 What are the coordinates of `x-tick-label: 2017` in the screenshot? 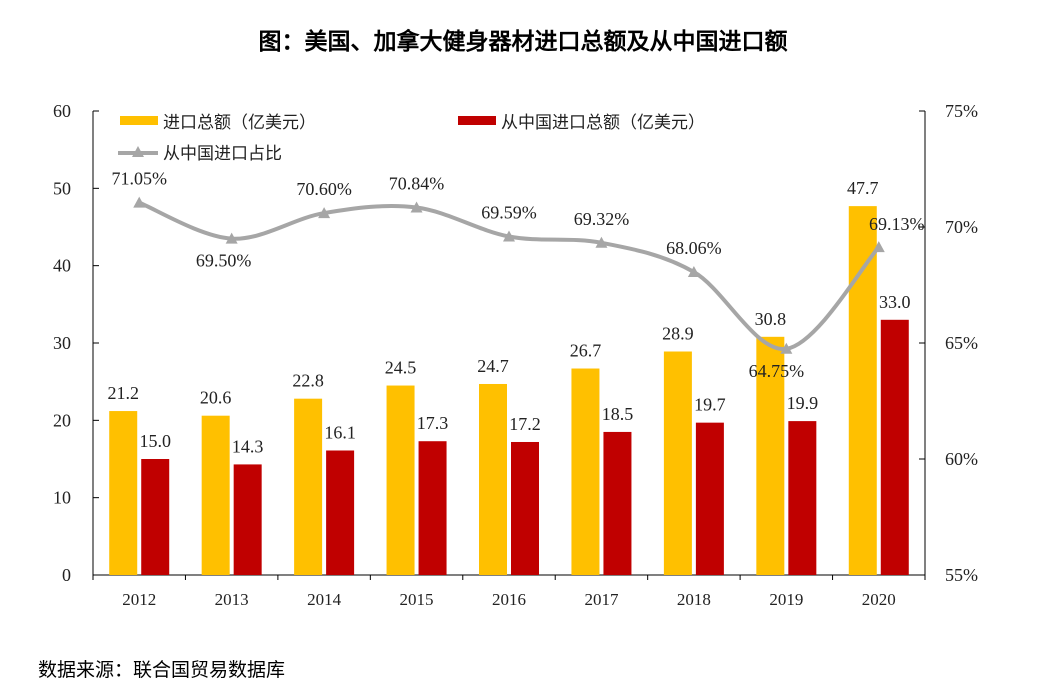 It's located at (601, 599).